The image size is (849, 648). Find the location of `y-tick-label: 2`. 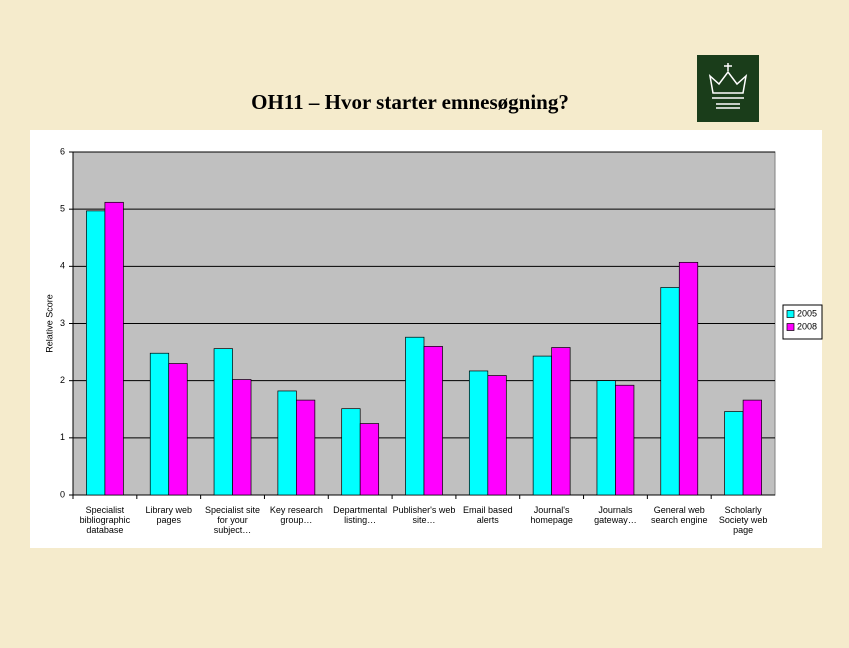

y-tick-label: 2 is located at coordinates (62, 380).